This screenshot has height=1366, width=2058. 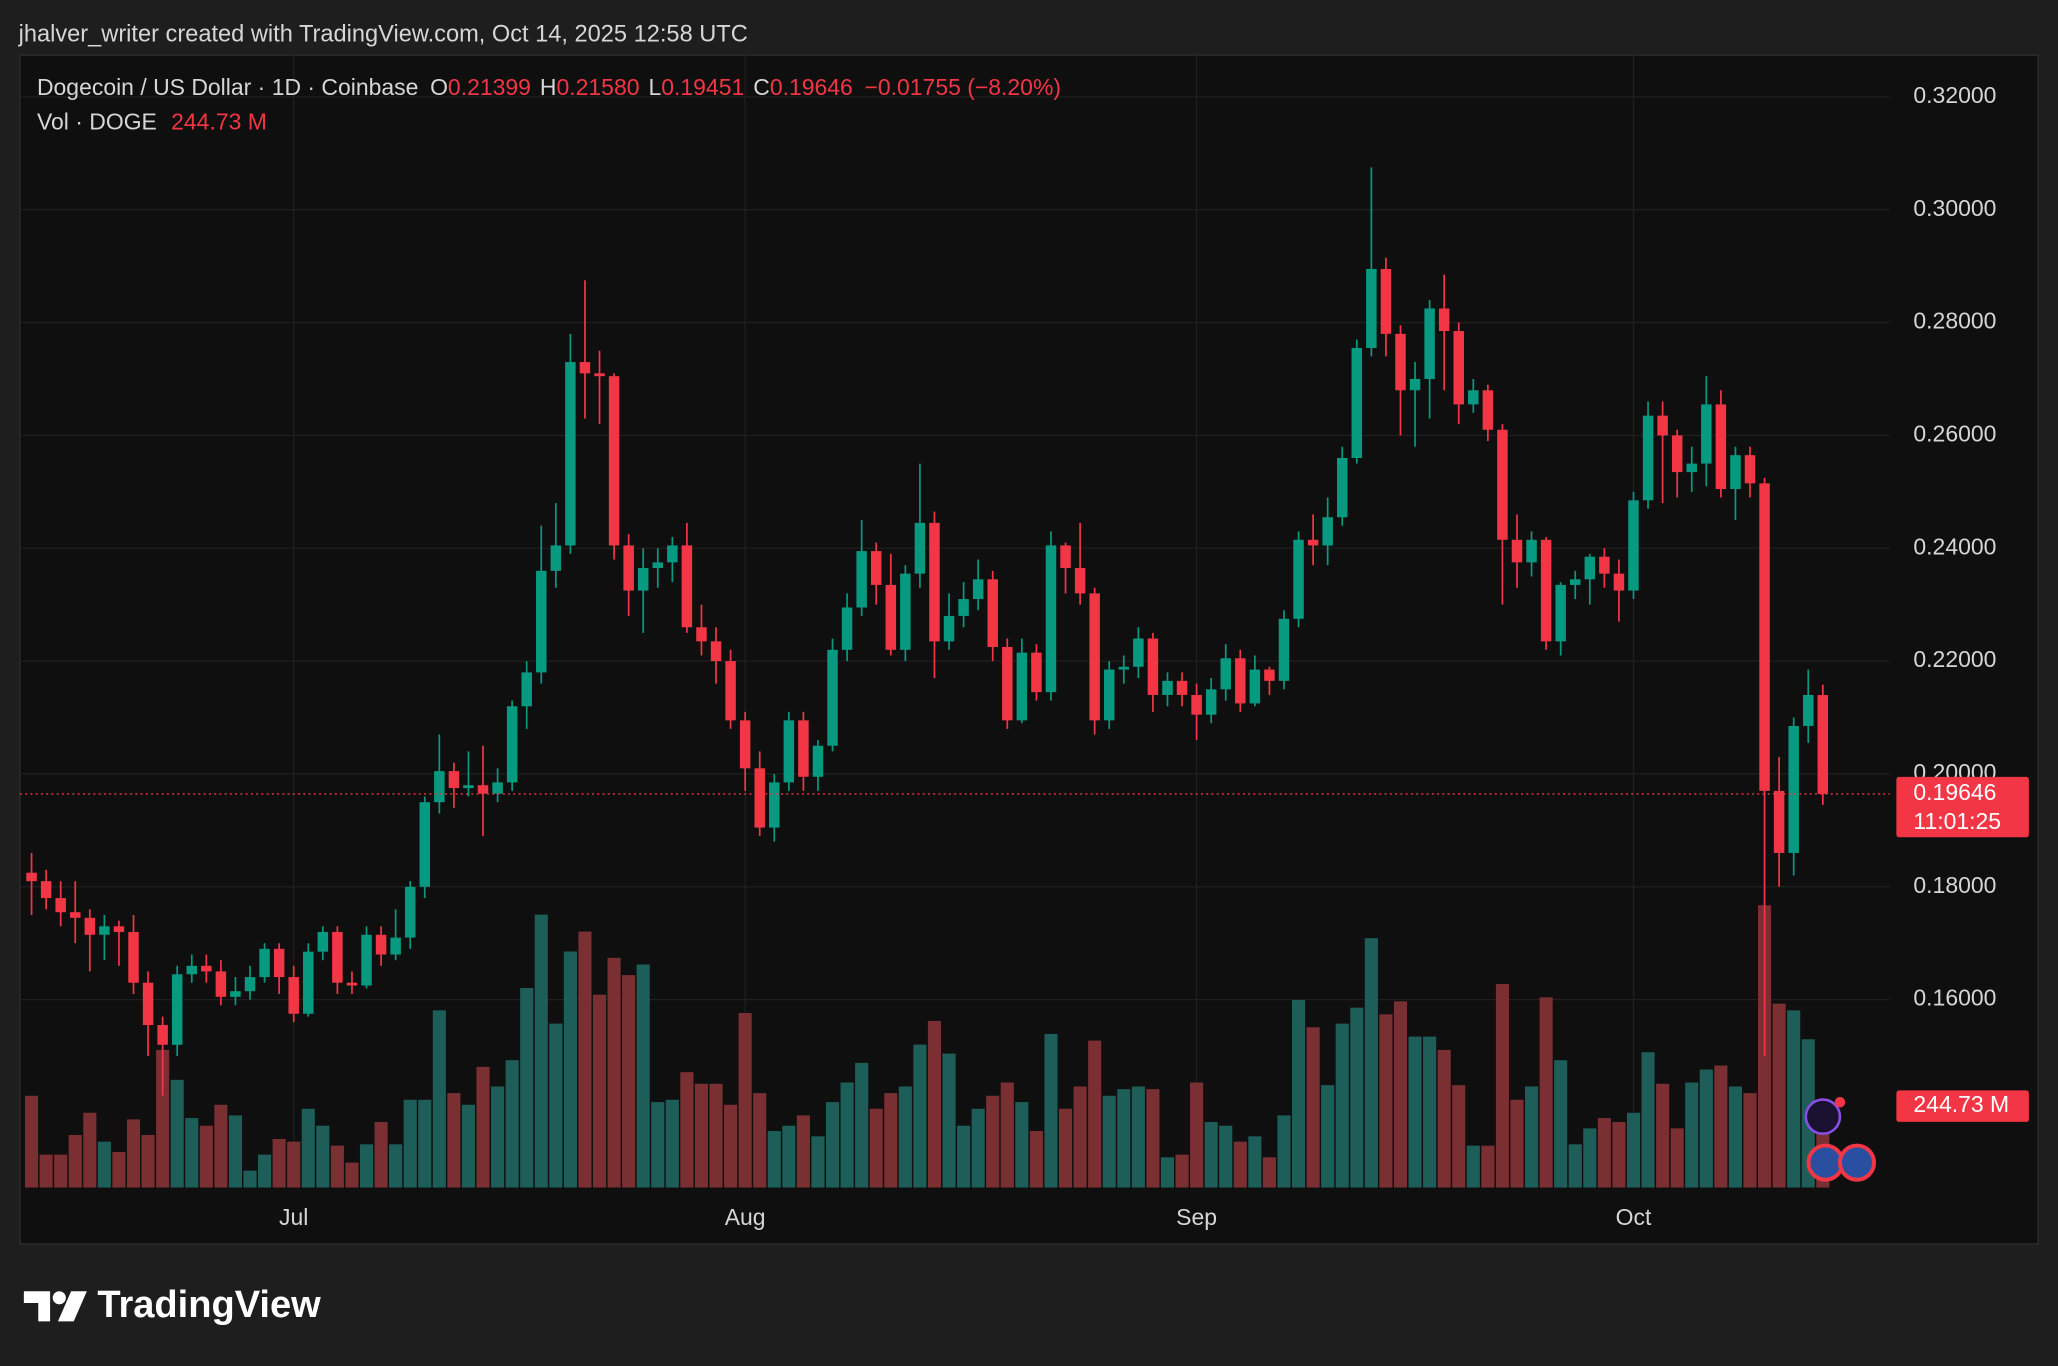 I want to click on y-tick-label: 0.28000, so click(x=1954, y=321).